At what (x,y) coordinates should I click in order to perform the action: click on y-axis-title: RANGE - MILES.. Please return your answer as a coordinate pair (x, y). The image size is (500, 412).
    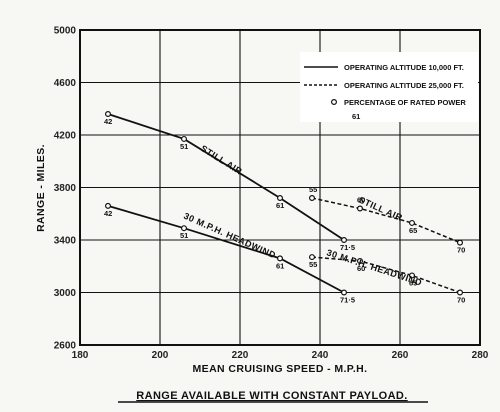
    Looking at the image, I should click on (41, 188).